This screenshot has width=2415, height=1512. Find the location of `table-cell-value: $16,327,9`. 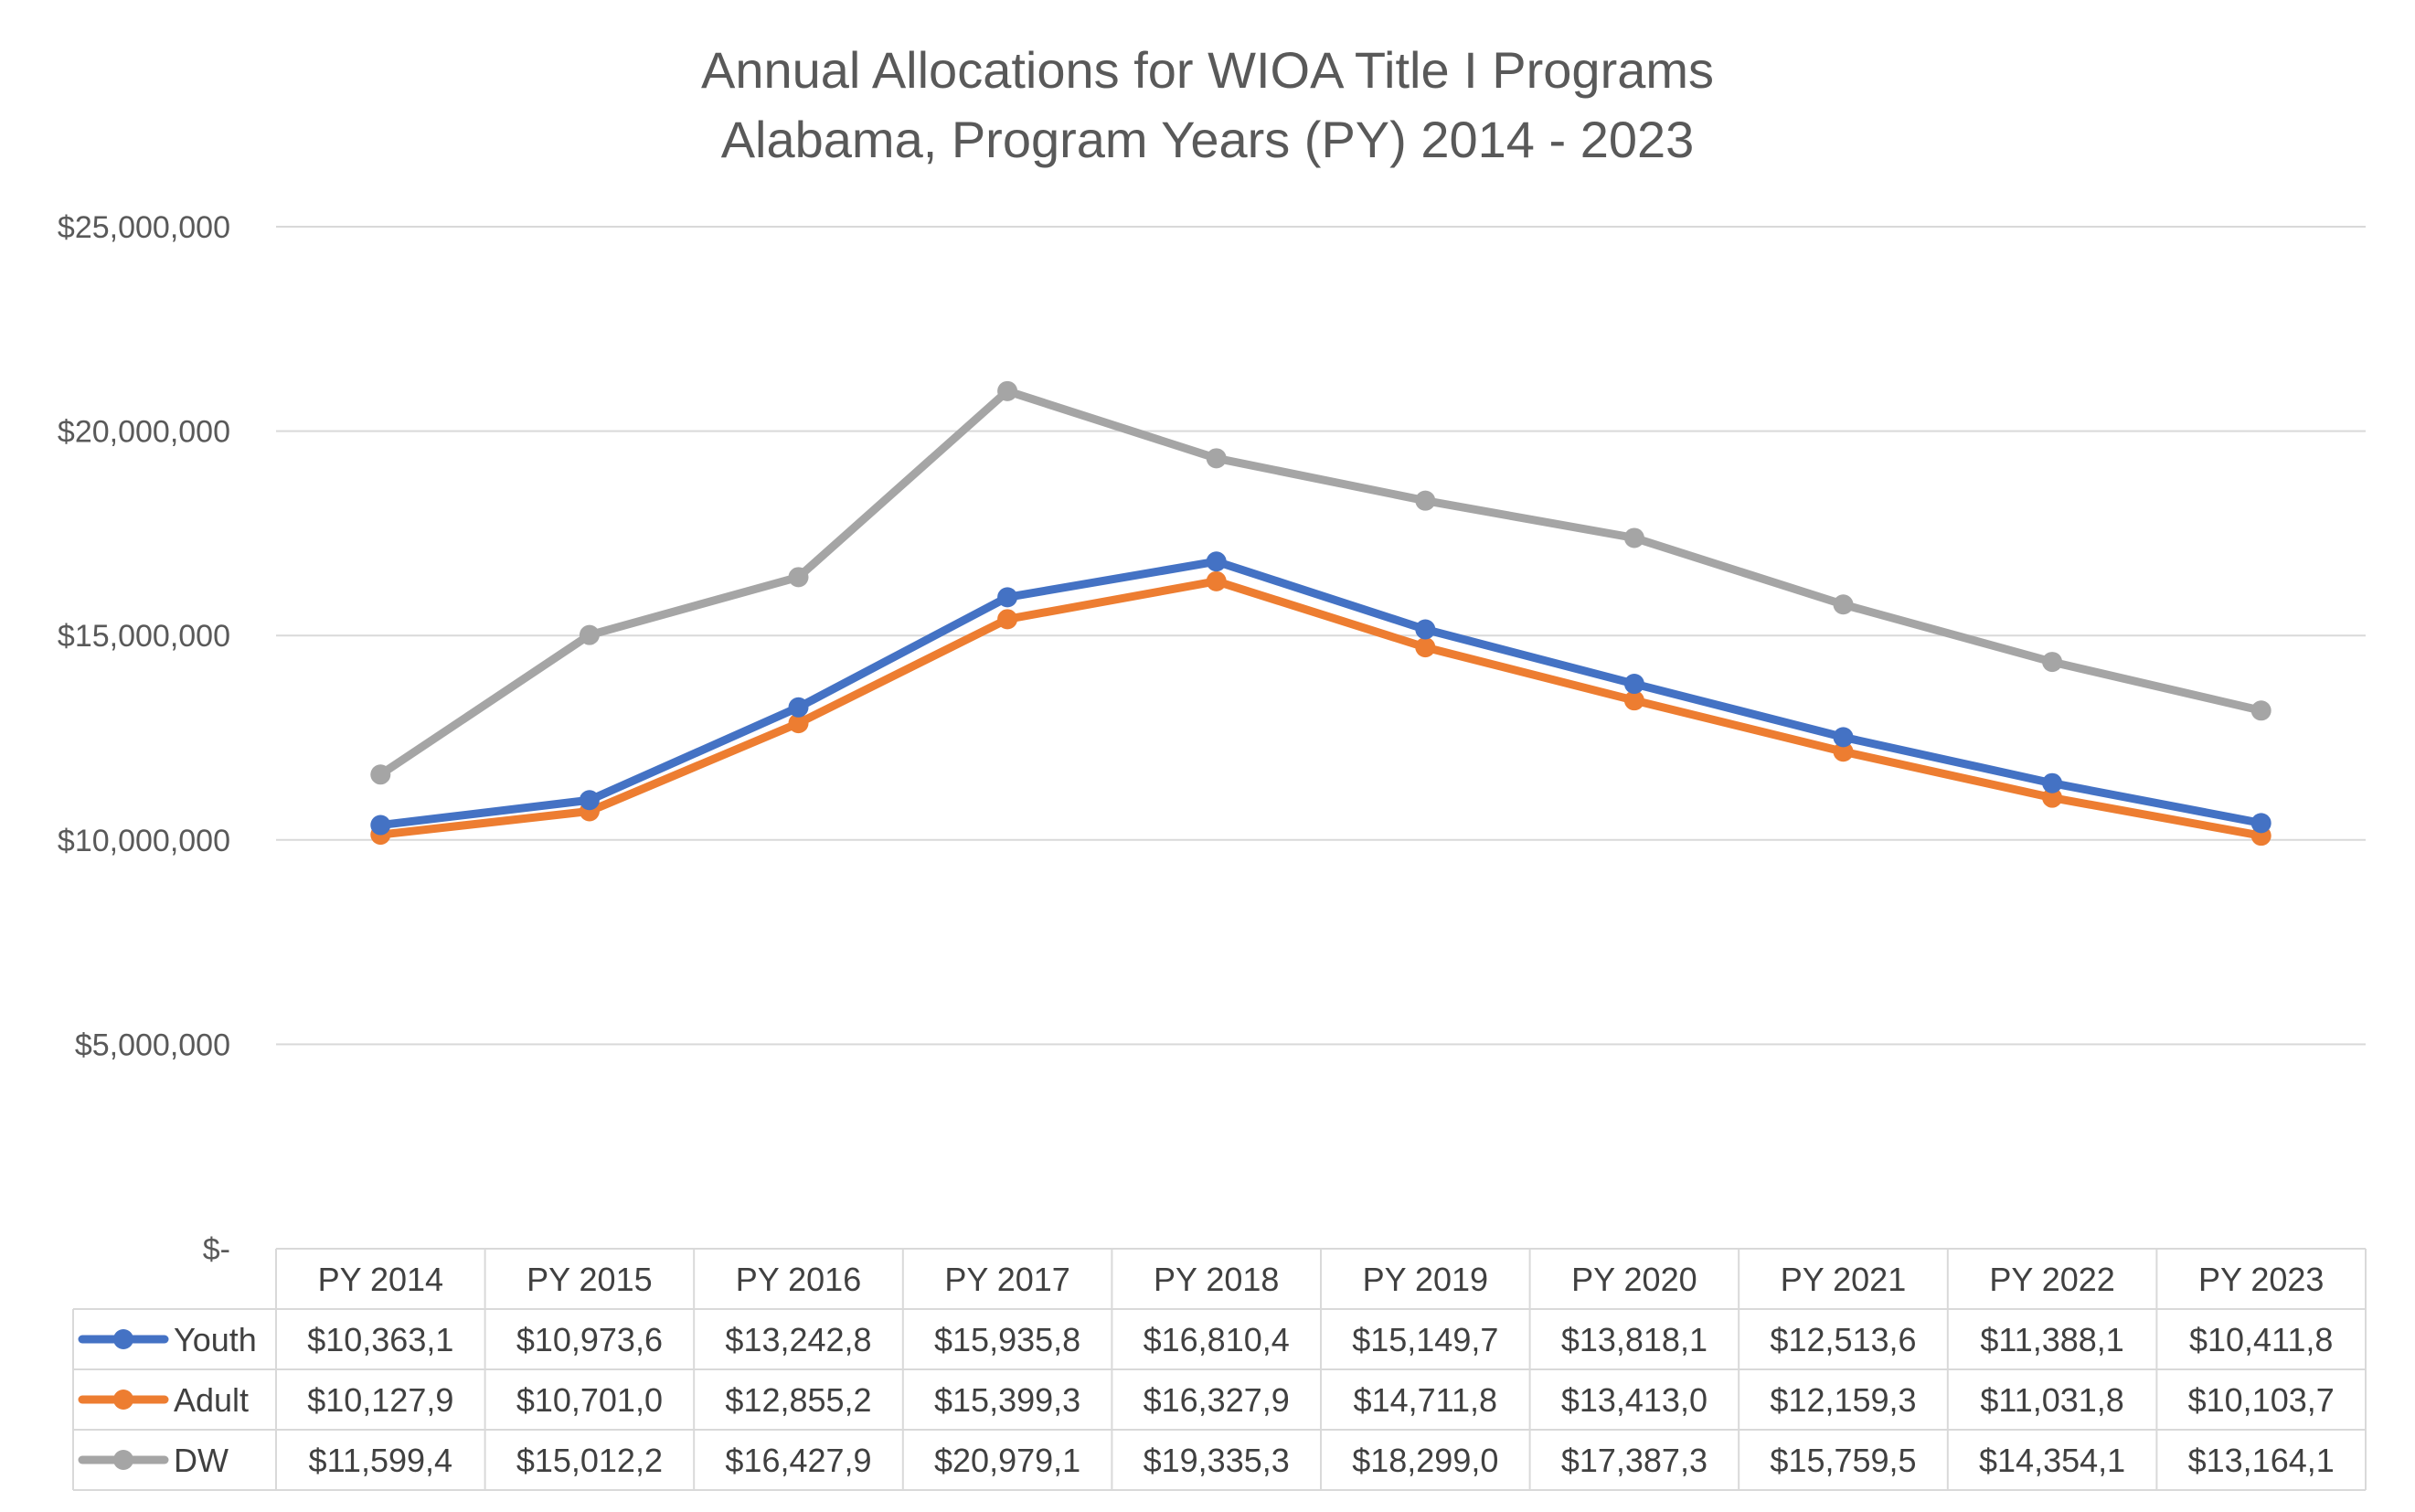

table-cell-value: $16,327,9 is located at coordinates (1217, 1400).